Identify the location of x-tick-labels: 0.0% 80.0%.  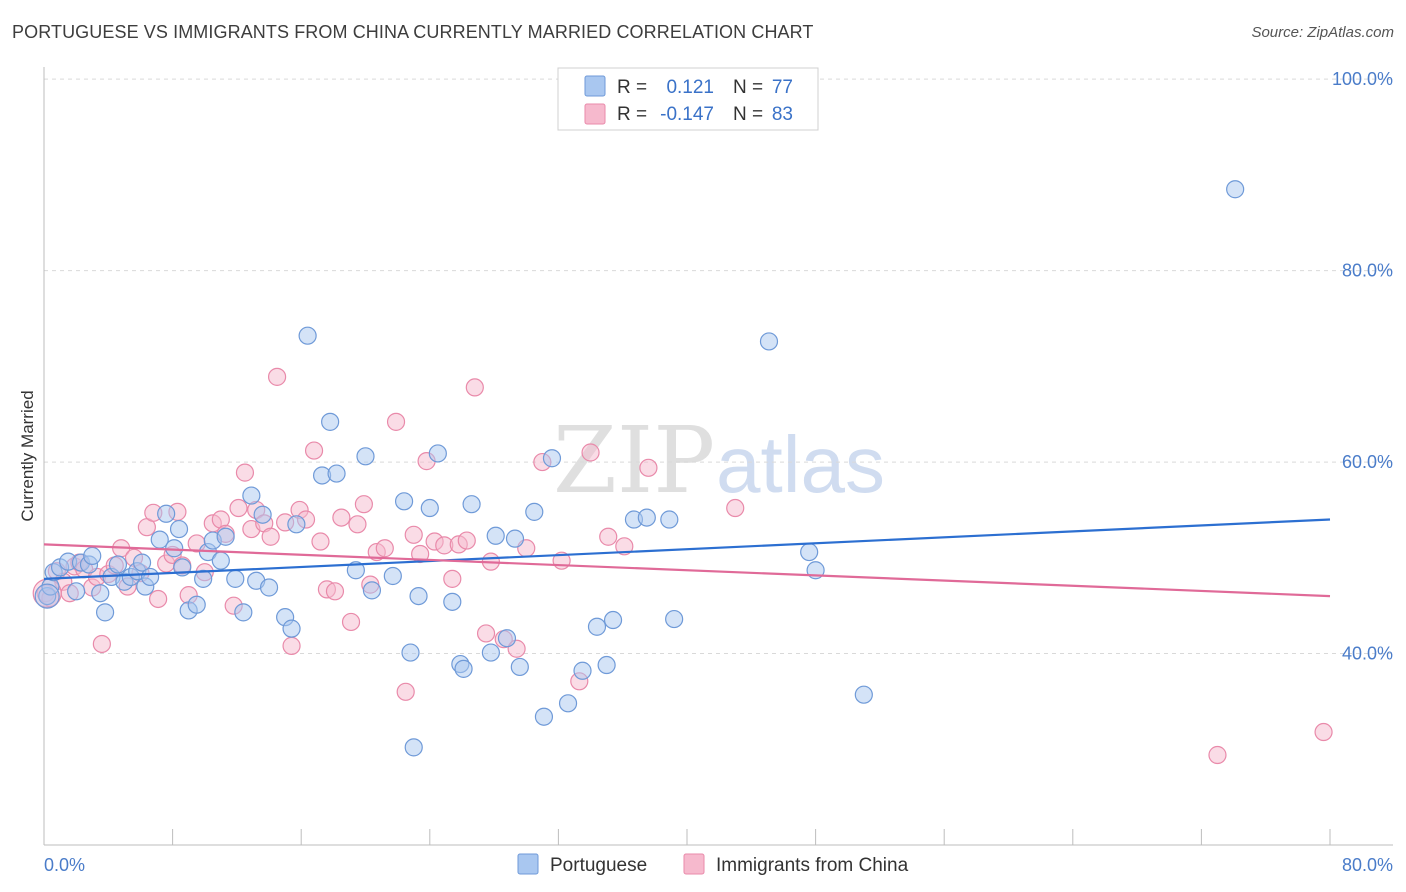
(718, 865).